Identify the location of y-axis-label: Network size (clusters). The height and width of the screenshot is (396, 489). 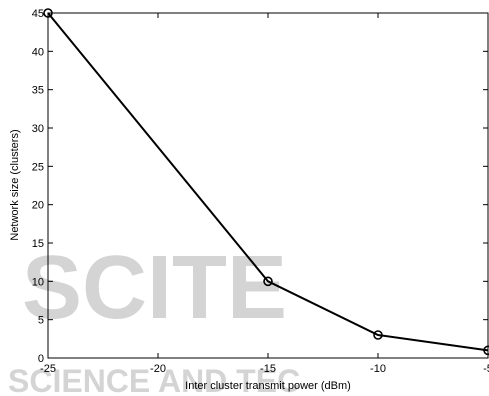
(15, 184).